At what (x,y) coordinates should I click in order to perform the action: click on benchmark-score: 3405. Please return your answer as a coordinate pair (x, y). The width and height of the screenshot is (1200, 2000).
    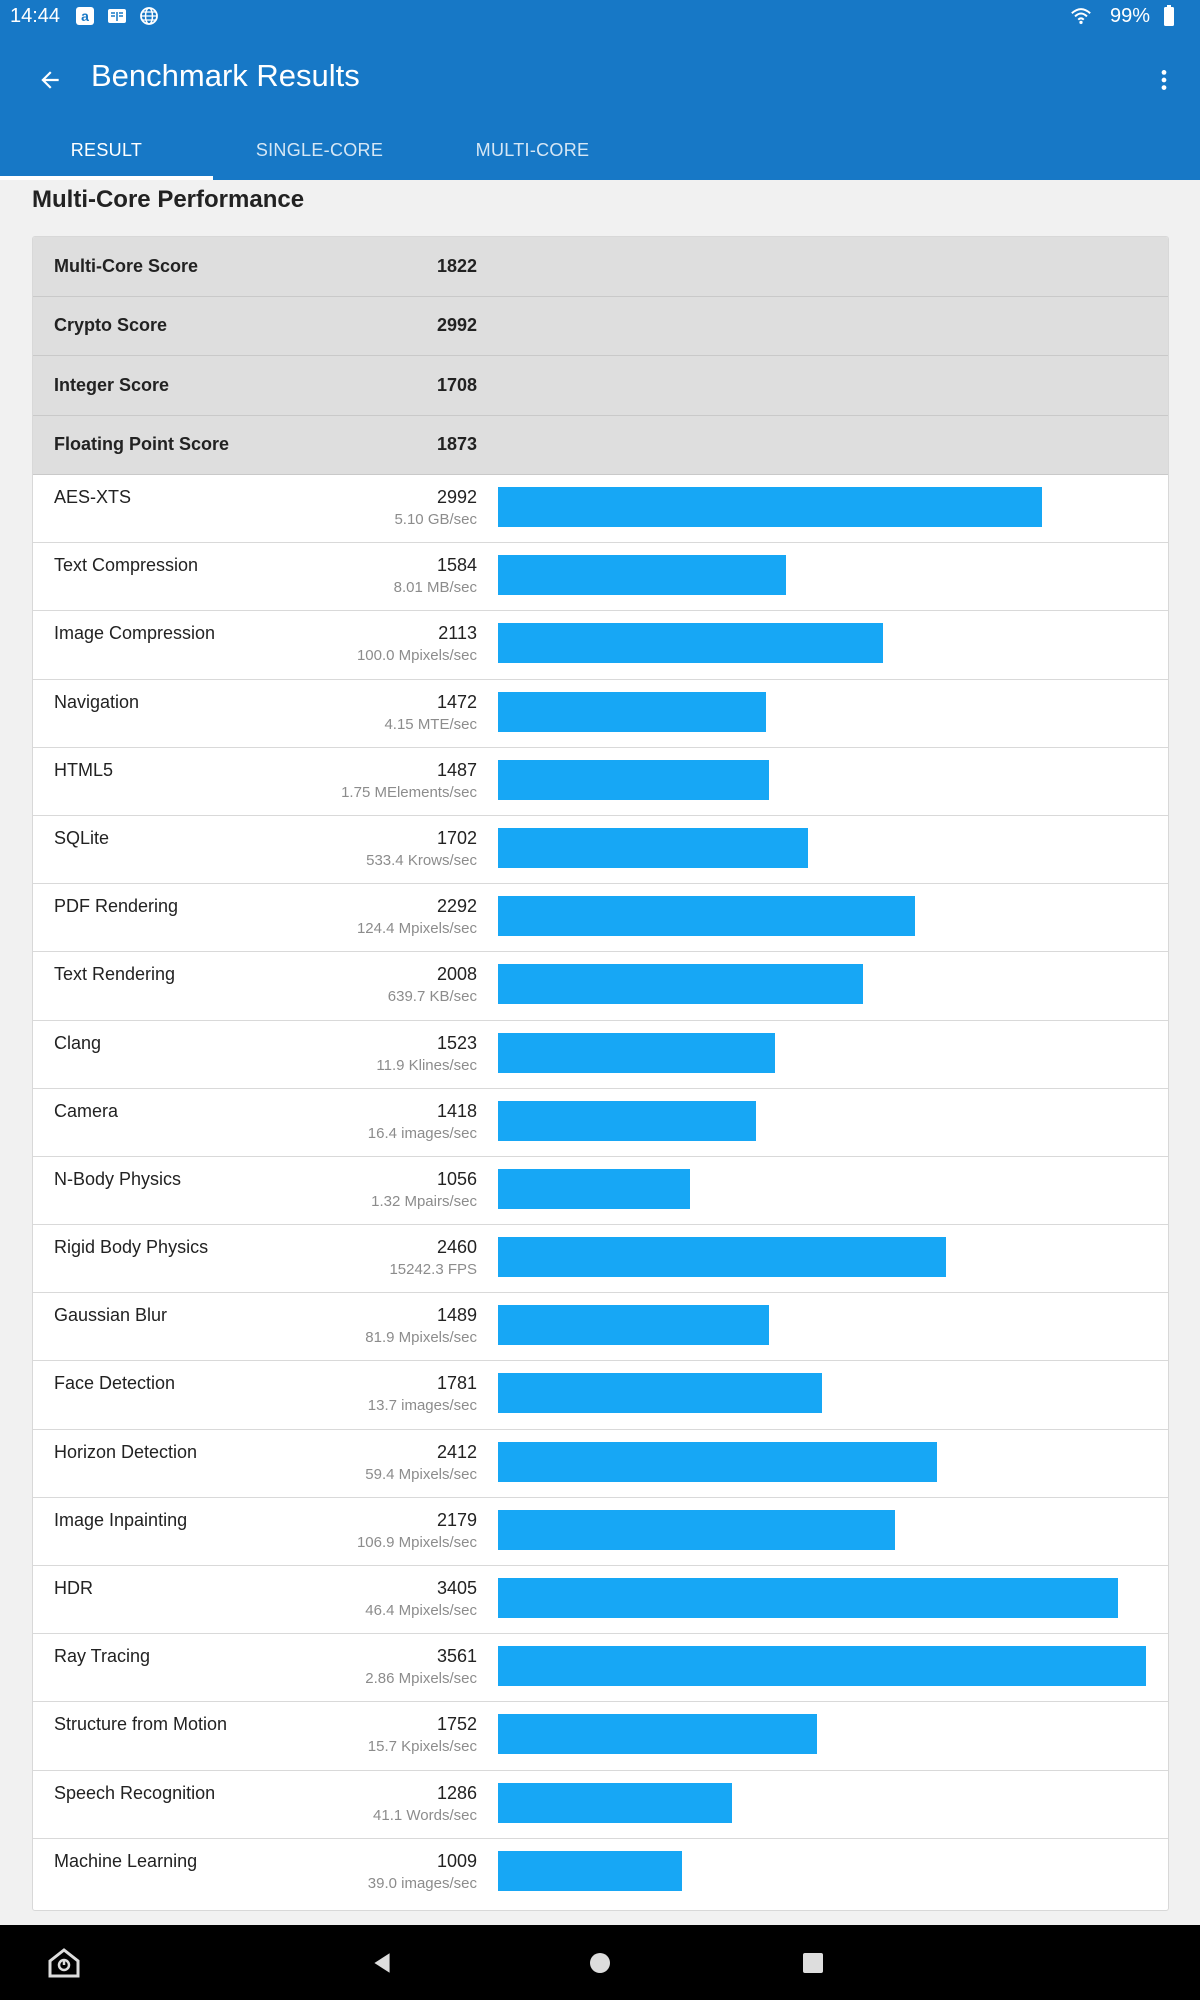
    Looking at the image, I should click on (456, 1588).